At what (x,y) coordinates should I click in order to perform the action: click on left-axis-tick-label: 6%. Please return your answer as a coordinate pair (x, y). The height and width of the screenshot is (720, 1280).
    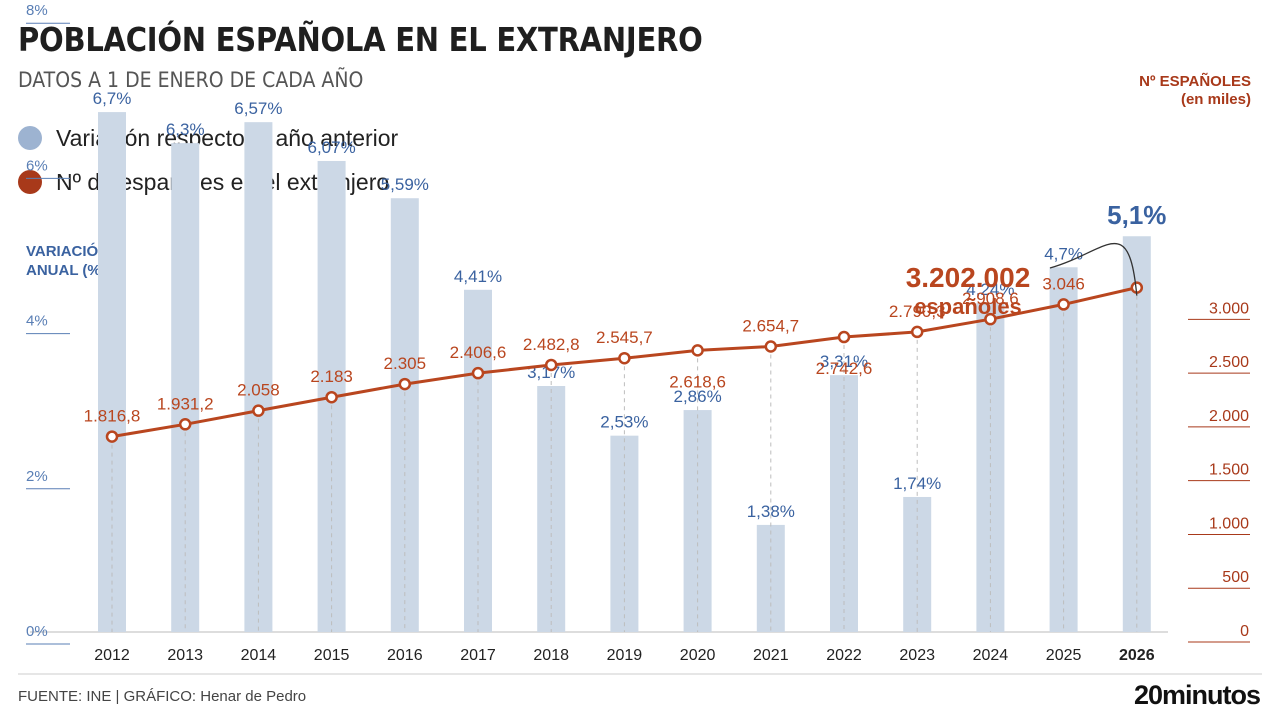
    Looking at the image, I should click on (37, 165).